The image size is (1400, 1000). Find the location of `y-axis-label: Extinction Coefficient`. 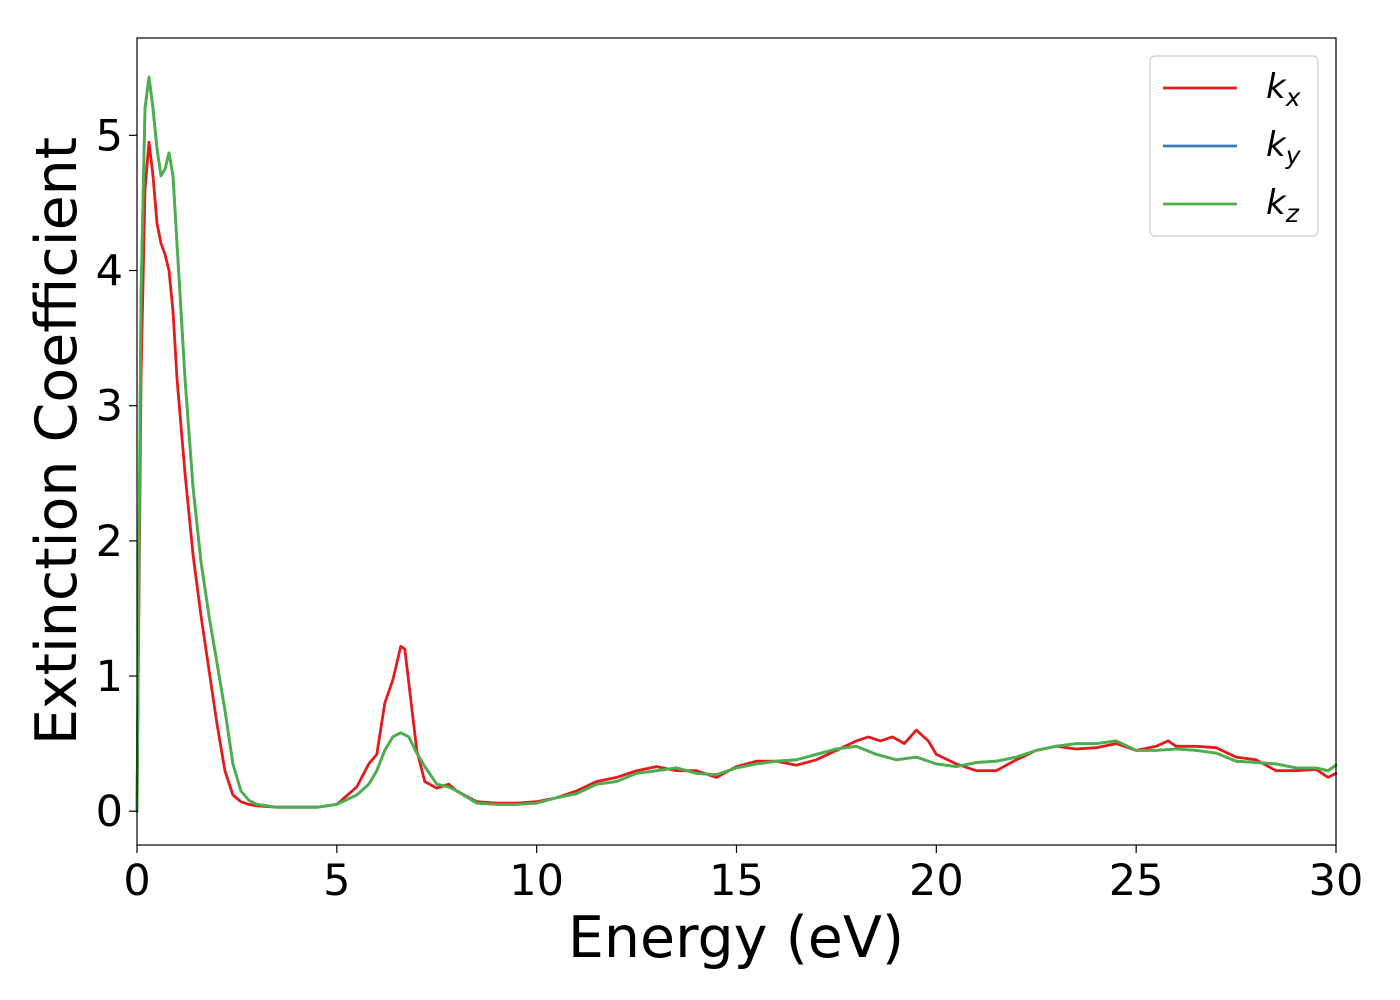

y-axis-label: Extinction Coefficient is located at coordinates (57, 441).